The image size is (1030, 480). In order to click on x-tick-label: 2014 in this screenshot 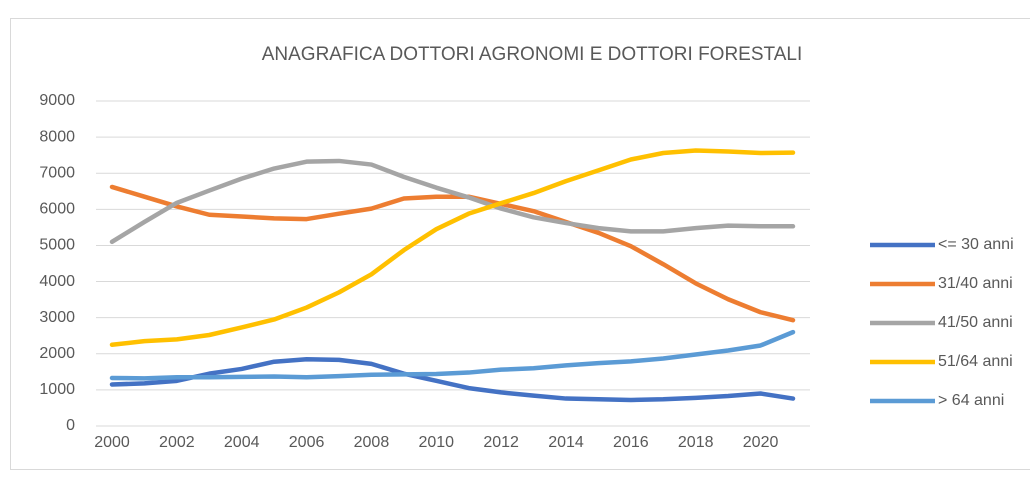, I will do `click(566, 442)`.